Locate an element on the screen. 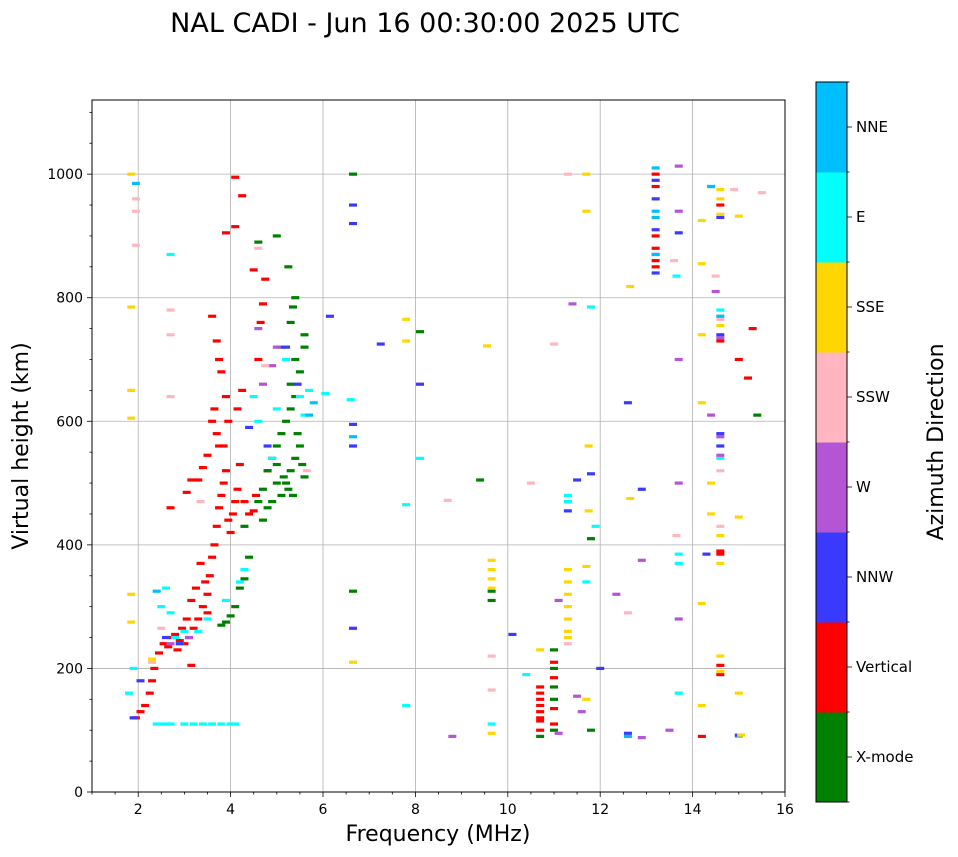 This screenshot has width=958, height=857. colorbar-label: SSE is located at coordinates (870, 307).